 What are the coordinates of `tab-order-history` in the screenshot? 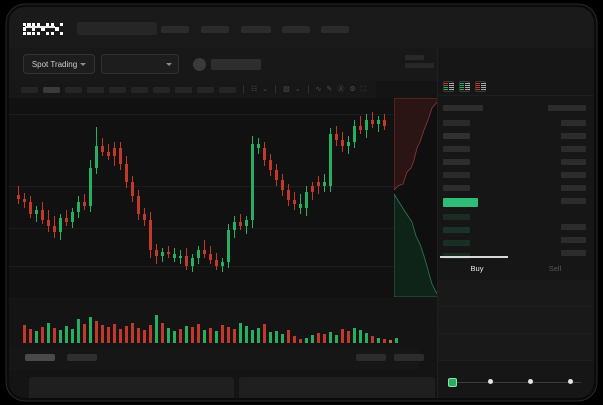 It's located at (82, 357).